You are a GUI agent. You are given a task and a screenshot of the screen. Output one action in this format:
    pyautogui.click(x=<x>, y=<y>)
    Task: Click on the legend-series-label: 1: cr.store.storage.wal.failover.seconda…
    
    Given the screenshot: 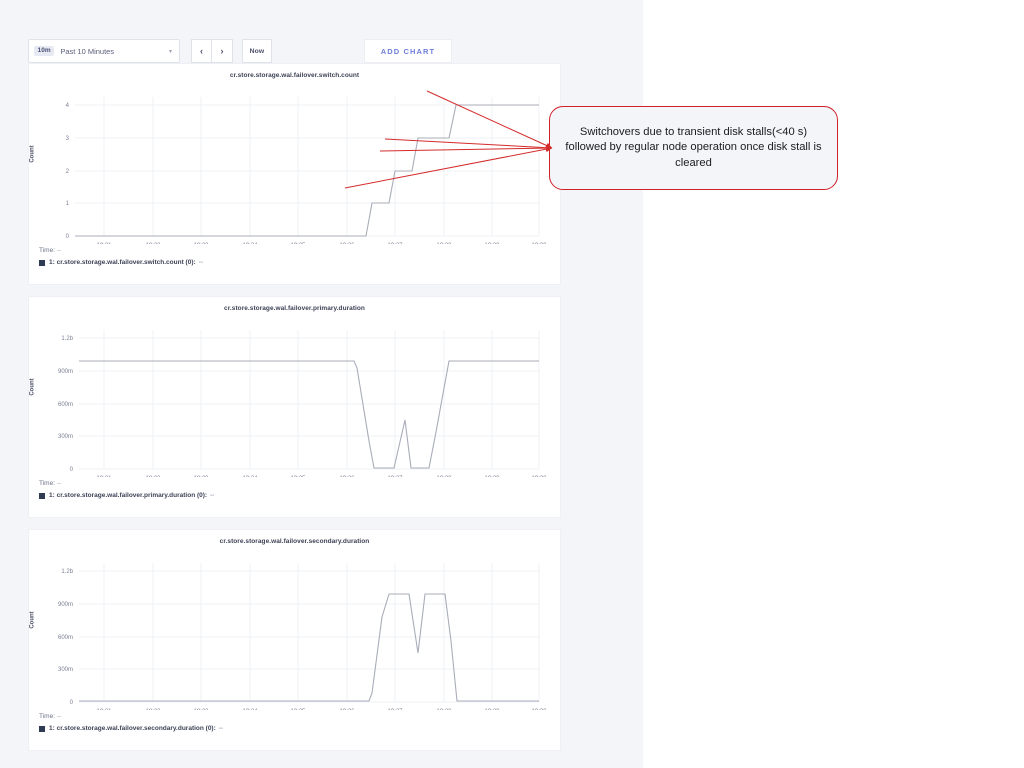 What is the action you would take?
    pyautogui.click(x=132, y=728)
    